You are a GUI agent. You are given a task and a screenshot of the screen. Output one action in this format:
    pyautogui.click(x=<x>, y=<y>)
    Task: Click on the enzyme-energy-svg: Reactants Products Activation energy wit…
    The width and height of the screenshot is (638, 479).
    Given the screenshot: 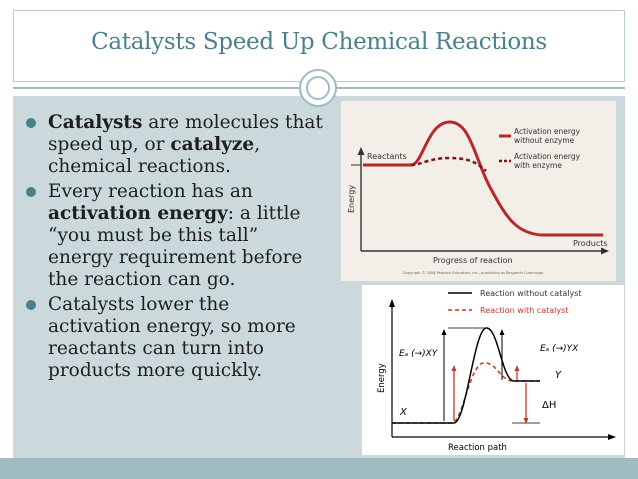 What is the action you would take?
    pyautogui.click(x=478, y=197)
    